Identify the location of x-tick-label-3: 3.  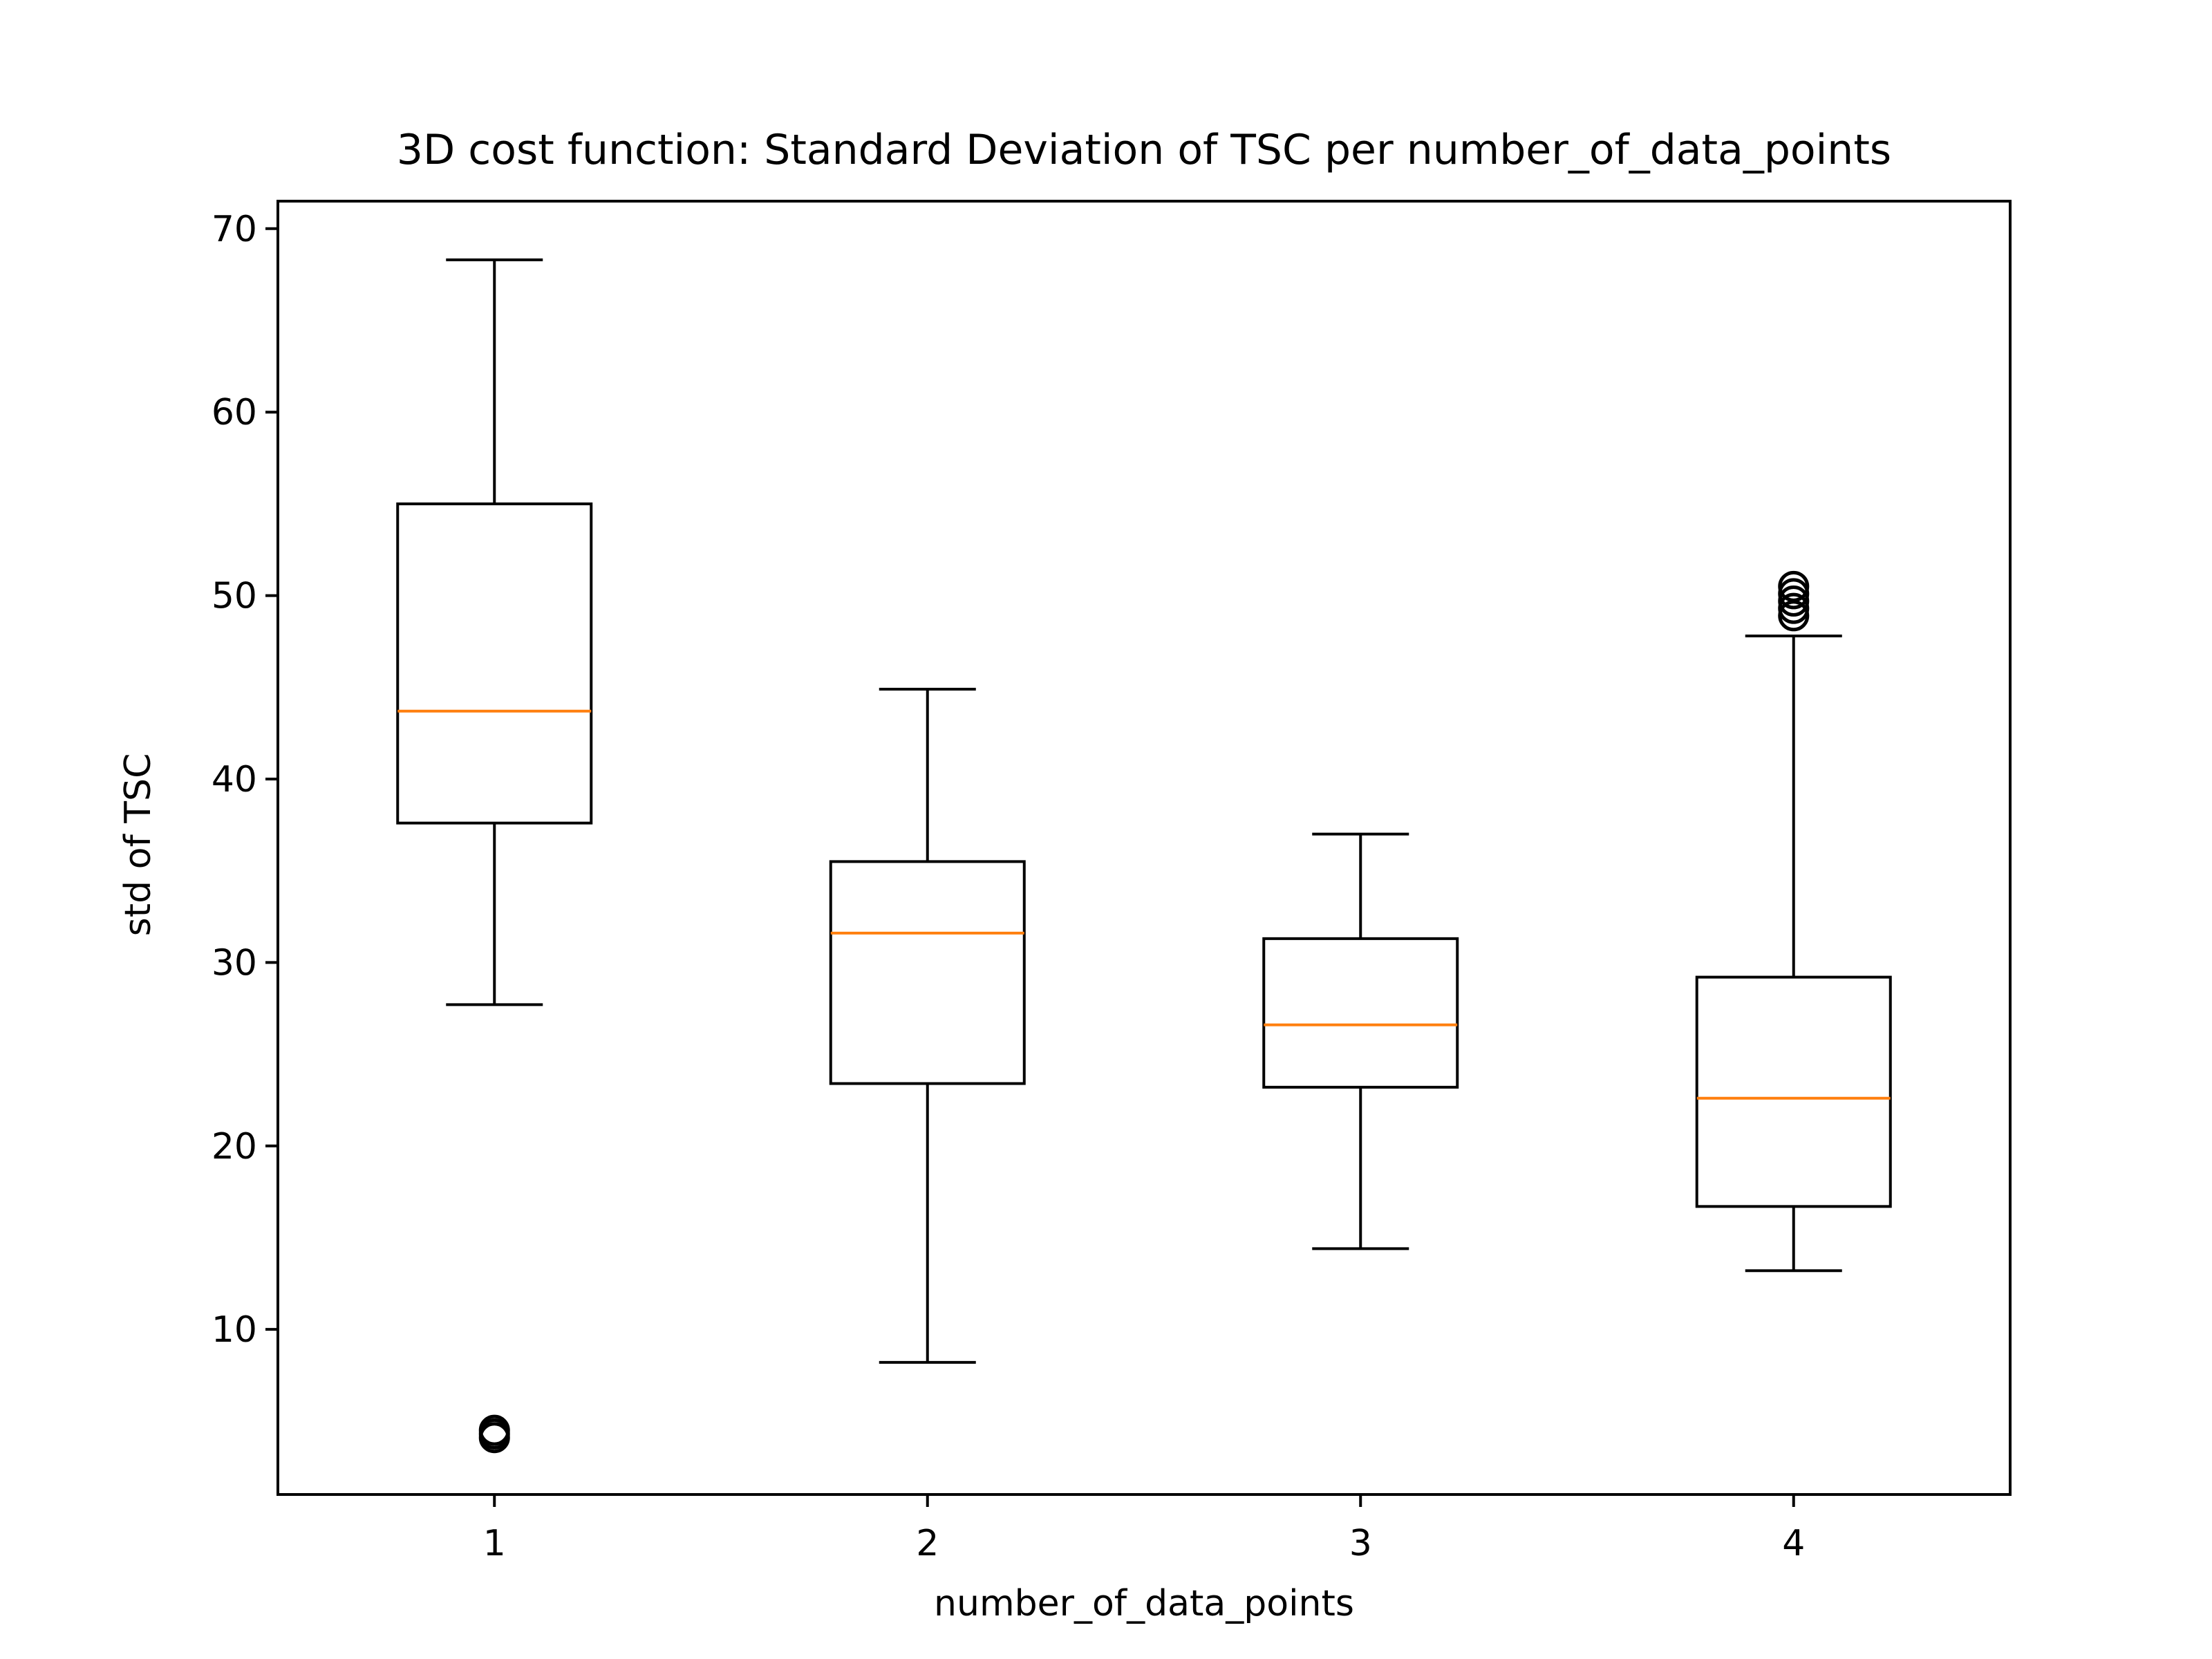
(1360, 1544).